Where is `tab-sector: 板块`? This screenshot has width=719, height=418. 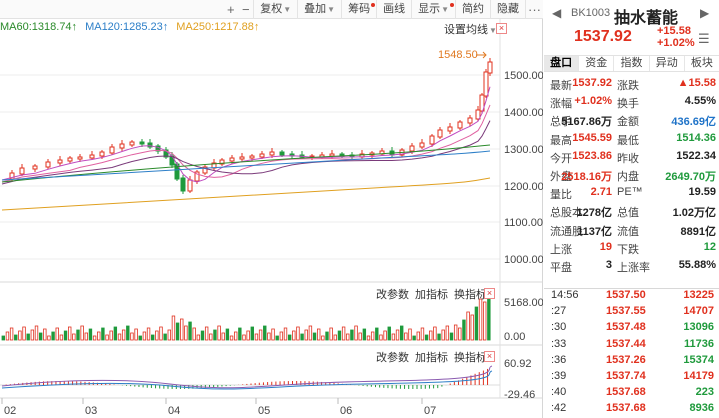 tab-sector: 板块 is located at coordinates (701, 63).